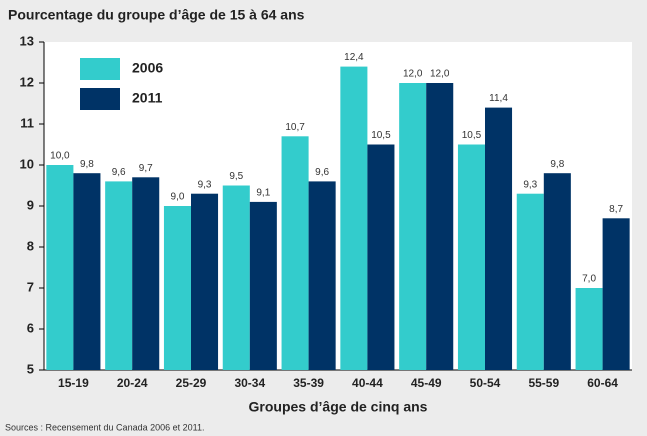 Image resolution: width=647 pixels, height=436 pixels. Describe the element at coordinates (30, 245) in the screenshot. I see `y-tick-label: 8` at that location.